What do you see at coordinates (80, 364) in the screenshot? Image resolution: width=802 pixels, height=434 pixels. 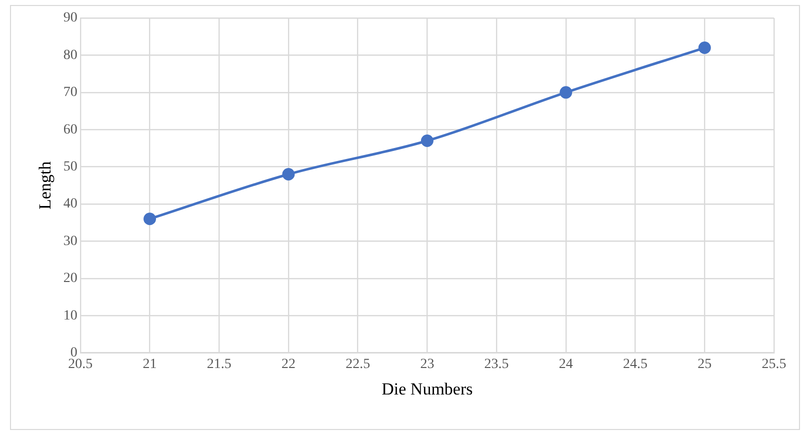 I see `x-tick-label: 20.5` at bounding box center [80, 364].